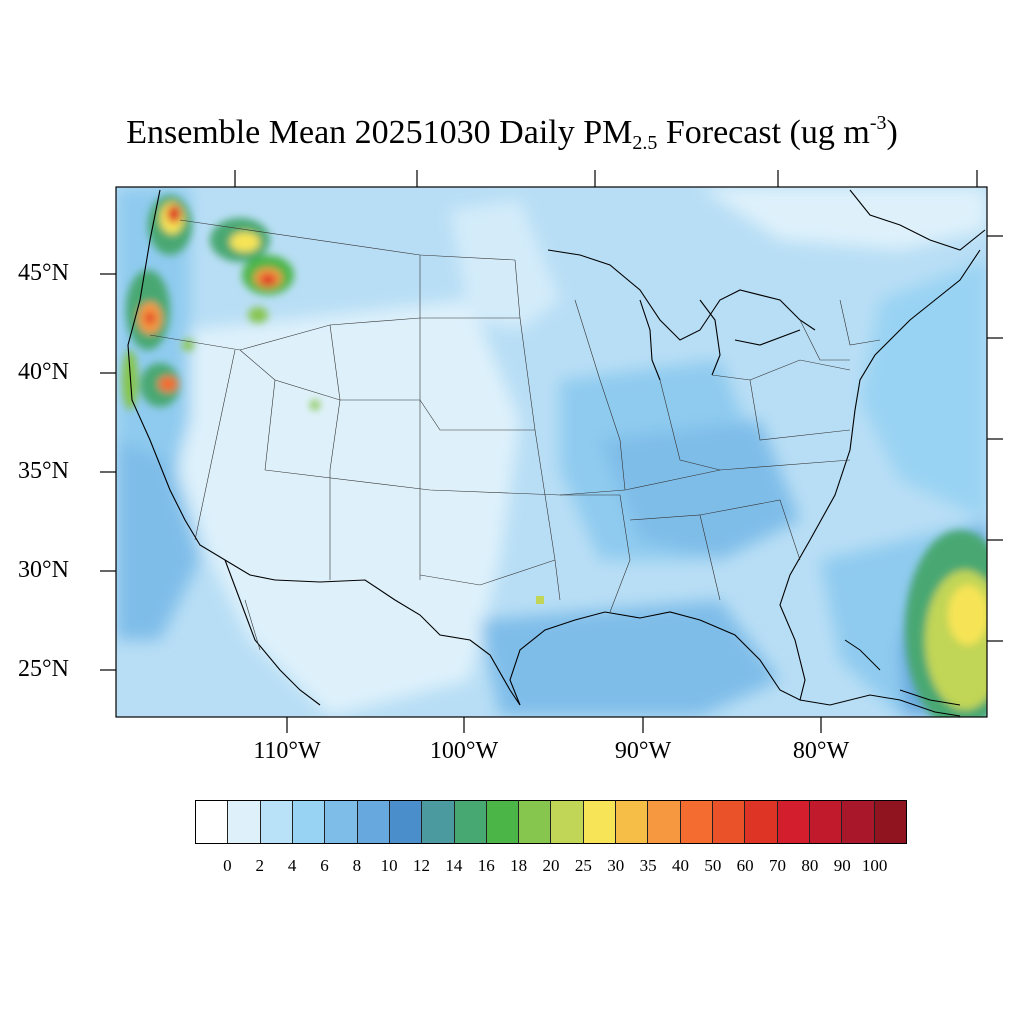 The image size is (1024, 1024). What do you see at coordinates (878, 123) in the screenshot?
I see `title-superscript: -3` at bounding box center [878, 123].